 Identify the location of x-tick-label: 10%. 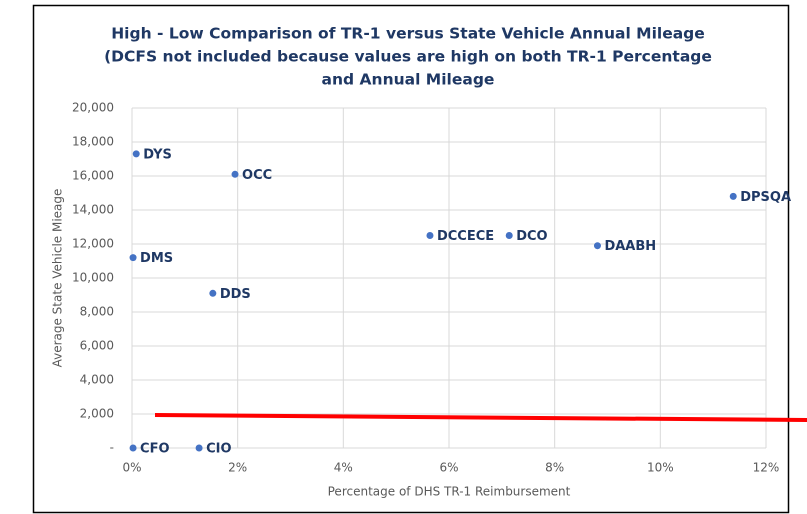
(660, 468).